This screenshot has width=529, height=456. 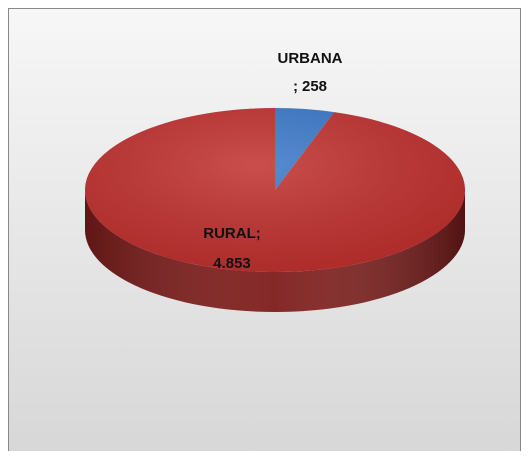 What do you see at coordinates (314, 86) in the screenshot?
I see `data-label-part: 258` at bounding box center [314, 86].